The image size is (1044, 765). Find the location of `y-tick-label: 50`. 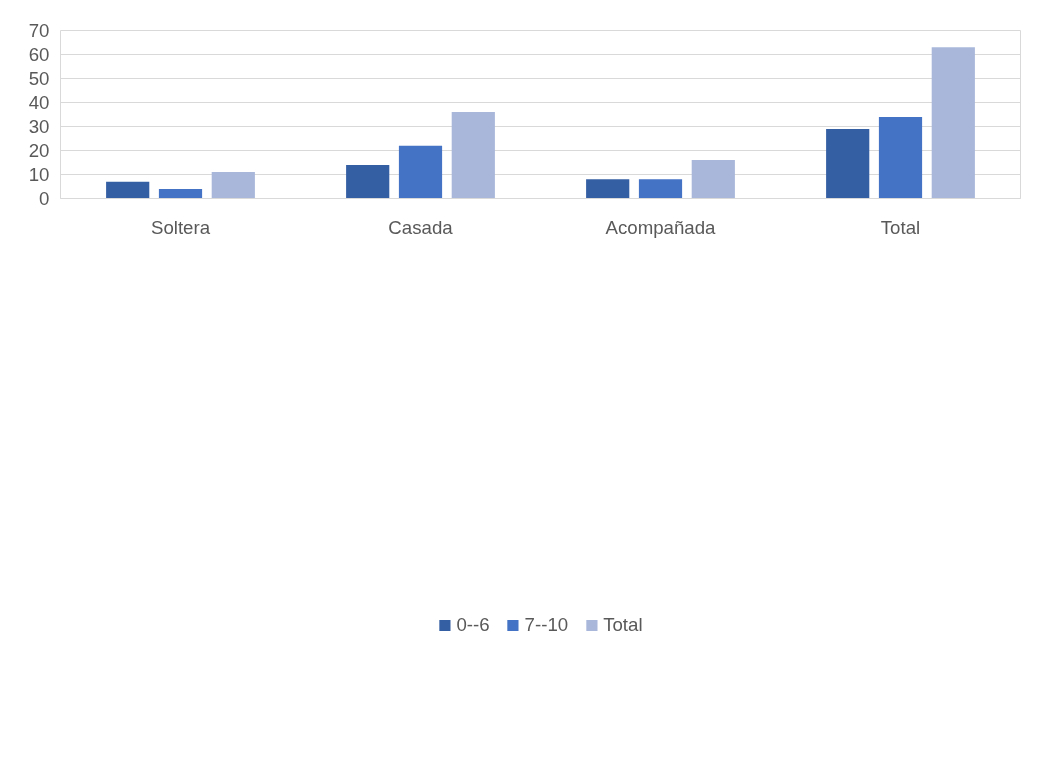

y-tick-label: 50 is located at coordinates (39, 78).